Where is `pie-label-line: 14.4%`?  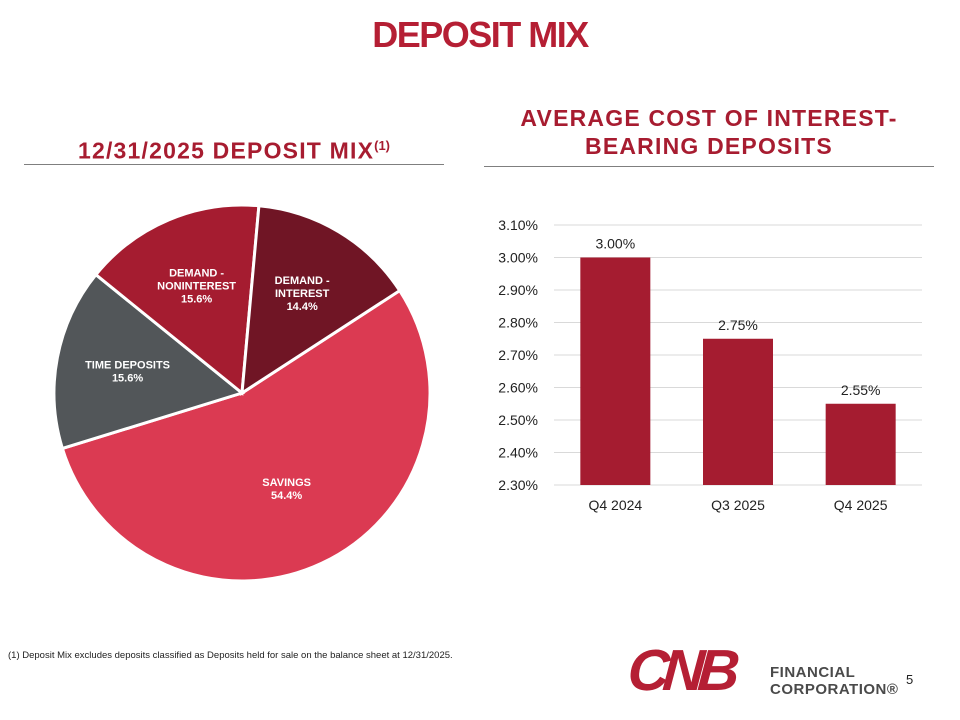 pie-label-line: 14.4% is located at coordinates (302, 307).